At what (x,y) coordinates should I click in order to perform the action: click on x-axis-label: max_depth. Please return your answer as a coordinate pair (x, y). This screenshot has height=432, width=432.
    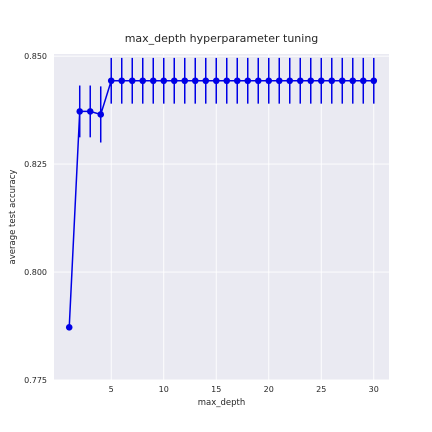
    Looking at the image, I should click on (222, 403).